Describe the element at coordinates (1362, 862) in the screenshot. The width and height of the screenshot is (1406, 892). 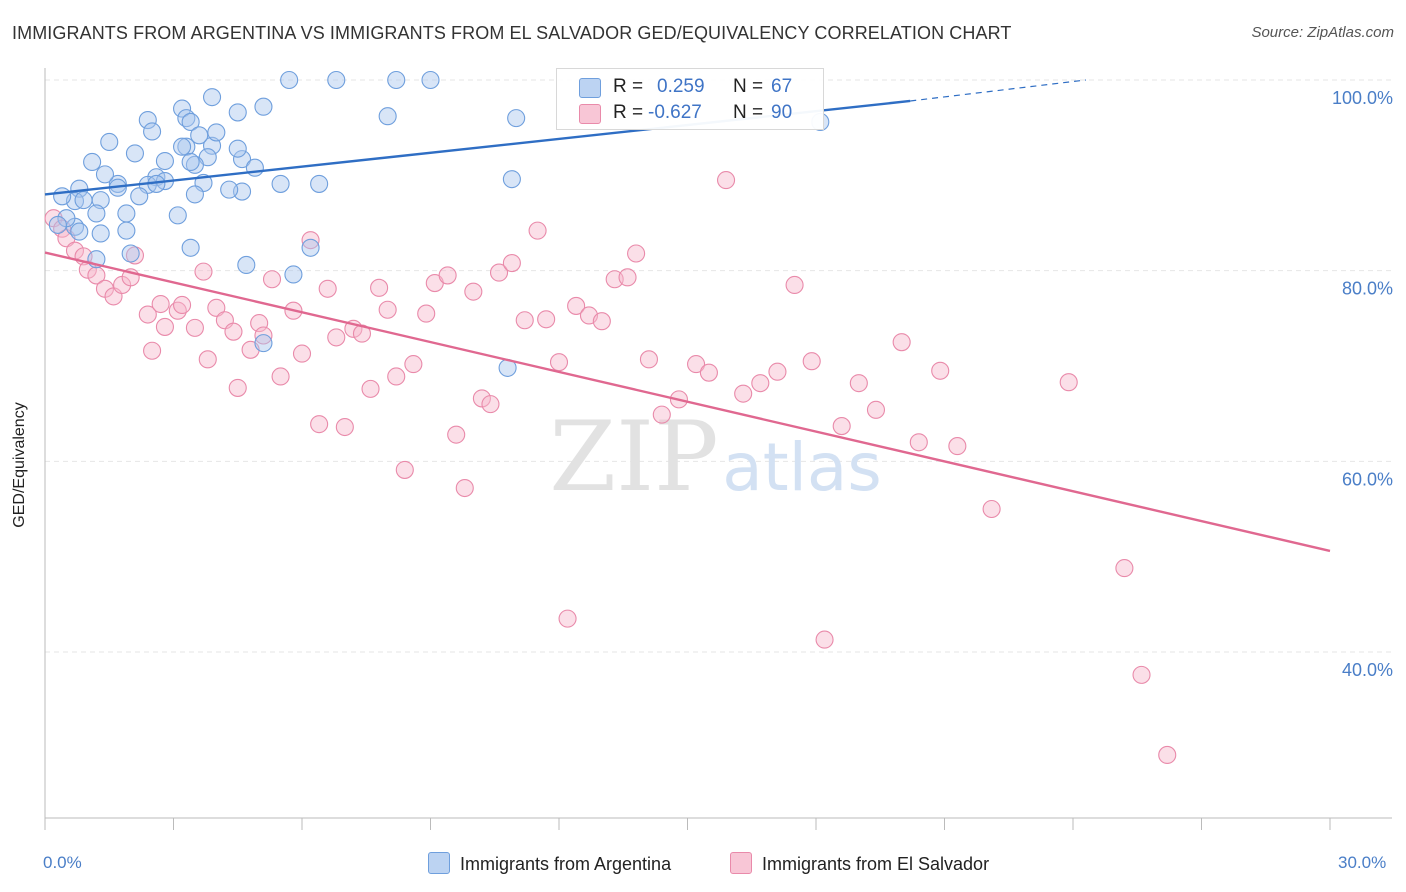
I see `x-tick-label-max: 30.0%` at that location.